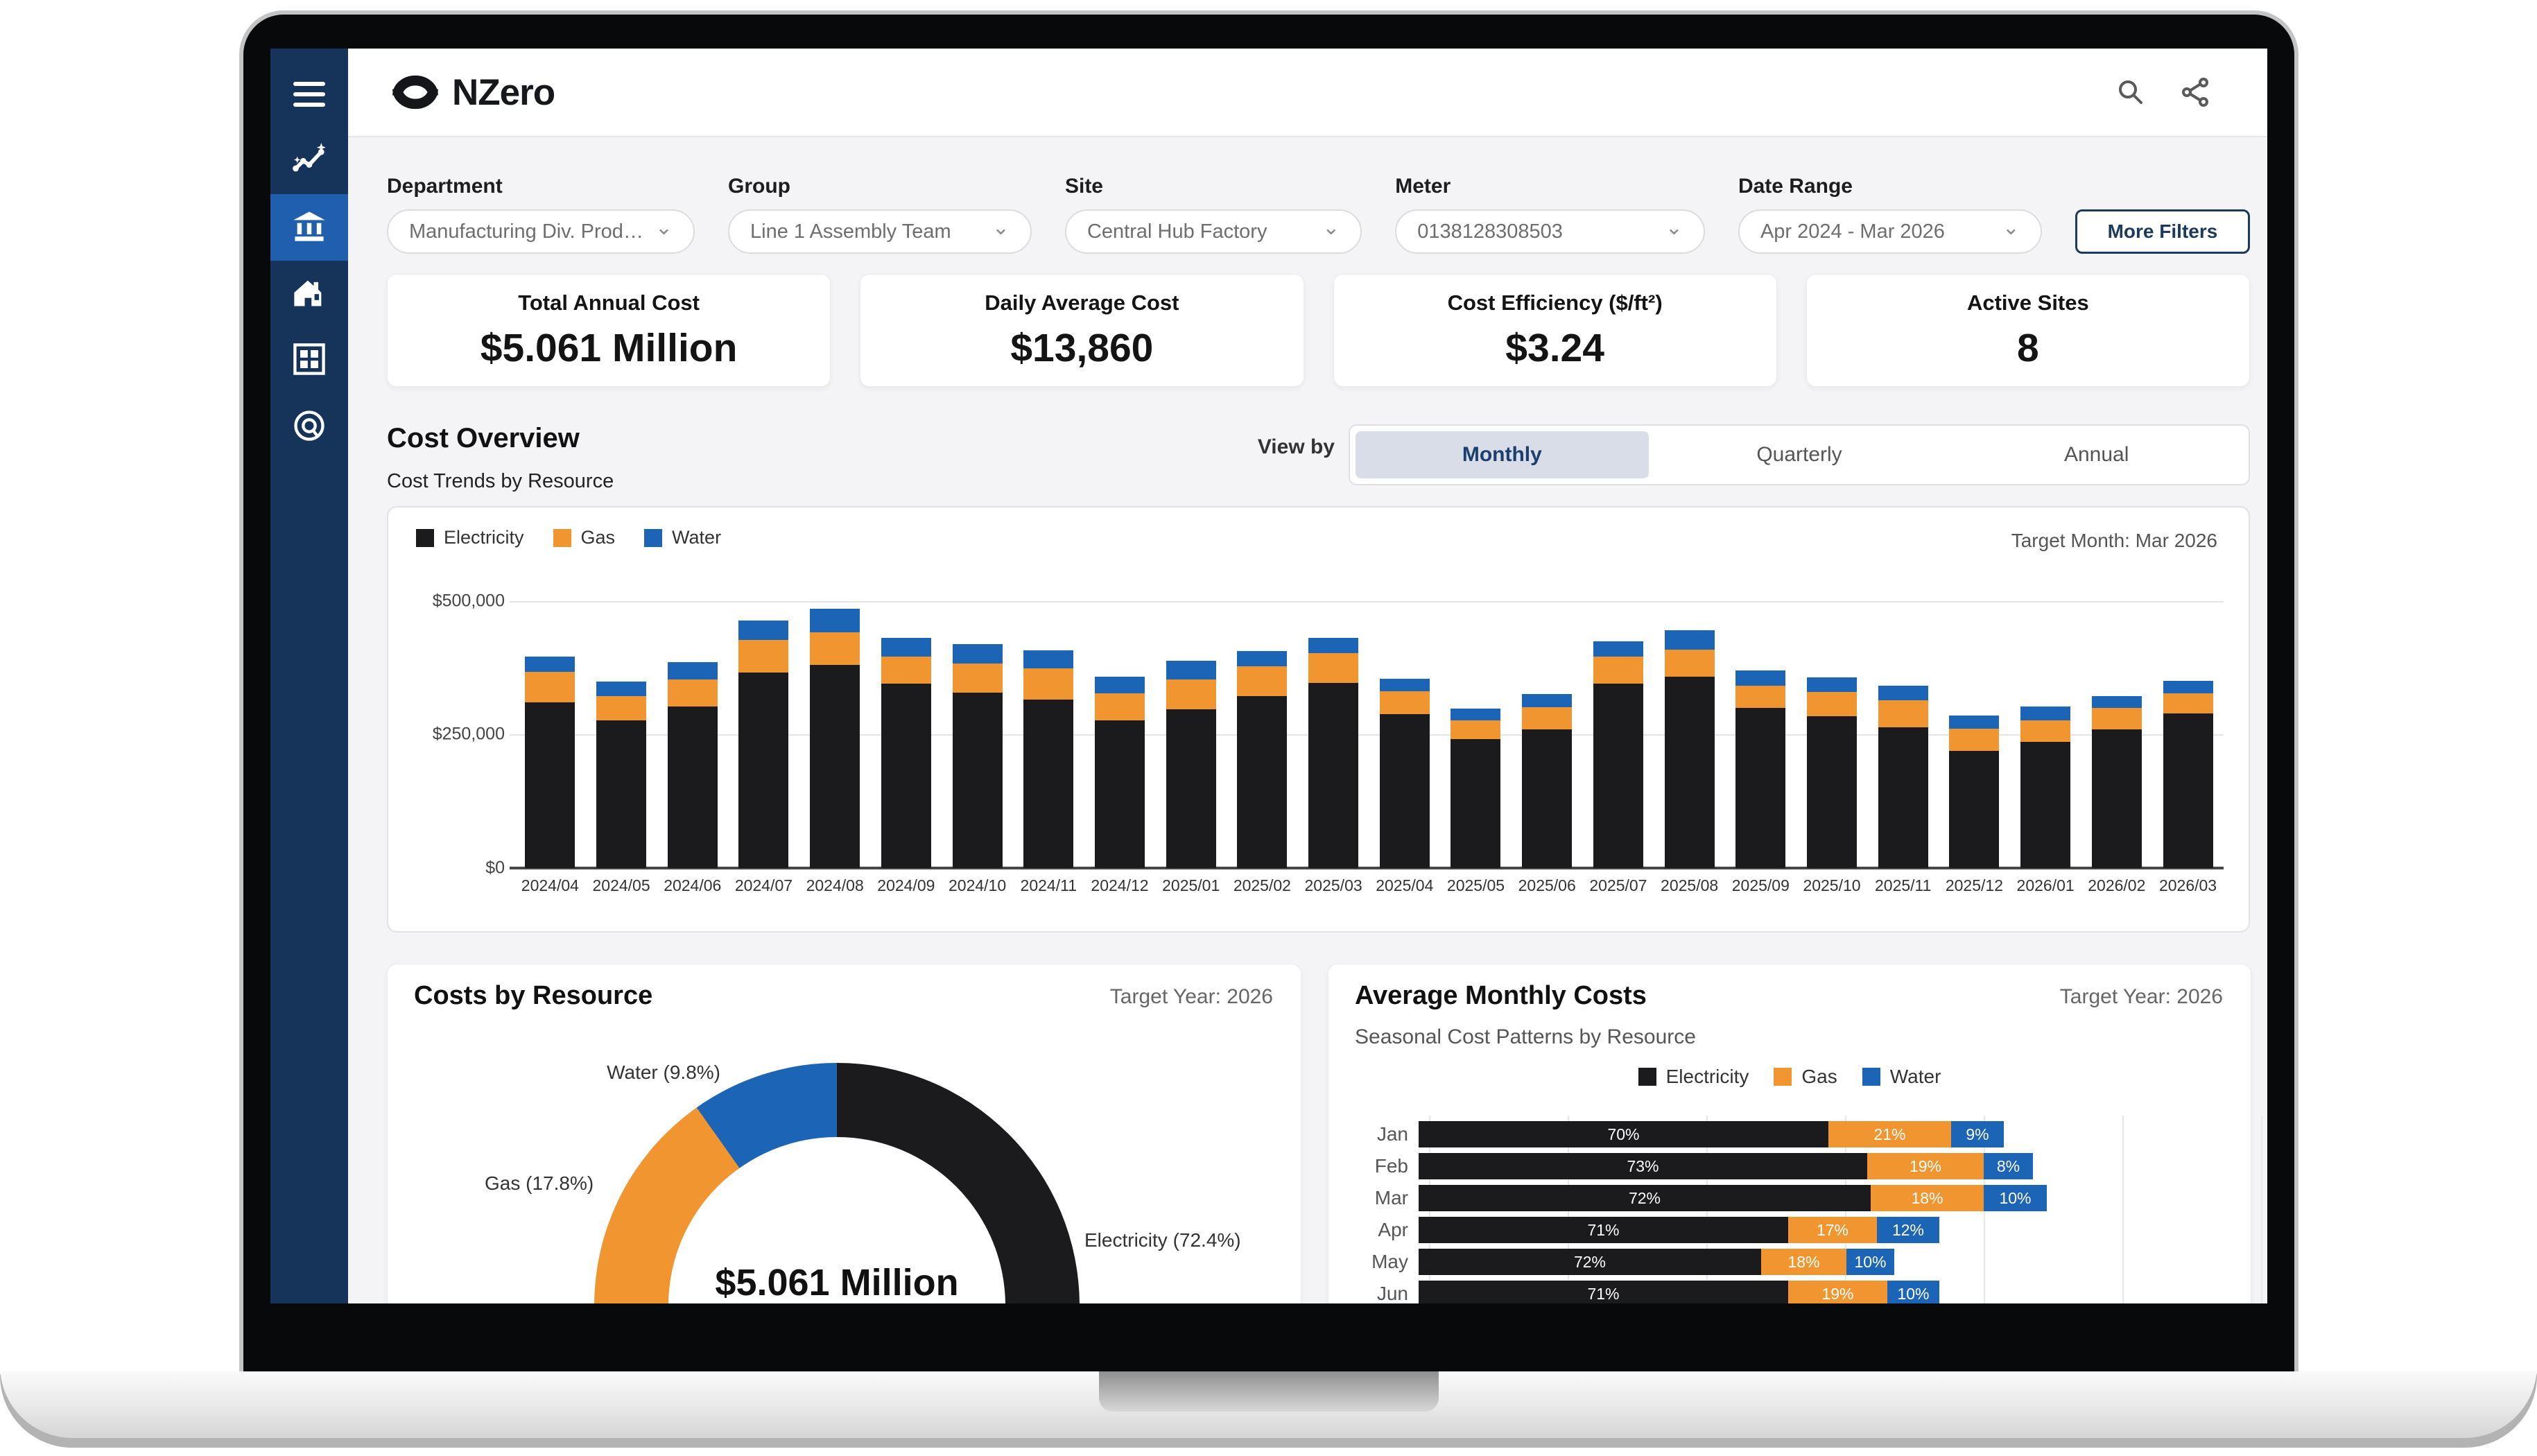 The image size is (2537, 1456). I want to click on filter-value: Apr 2024 - Mar 2026, so click(1852, 231).